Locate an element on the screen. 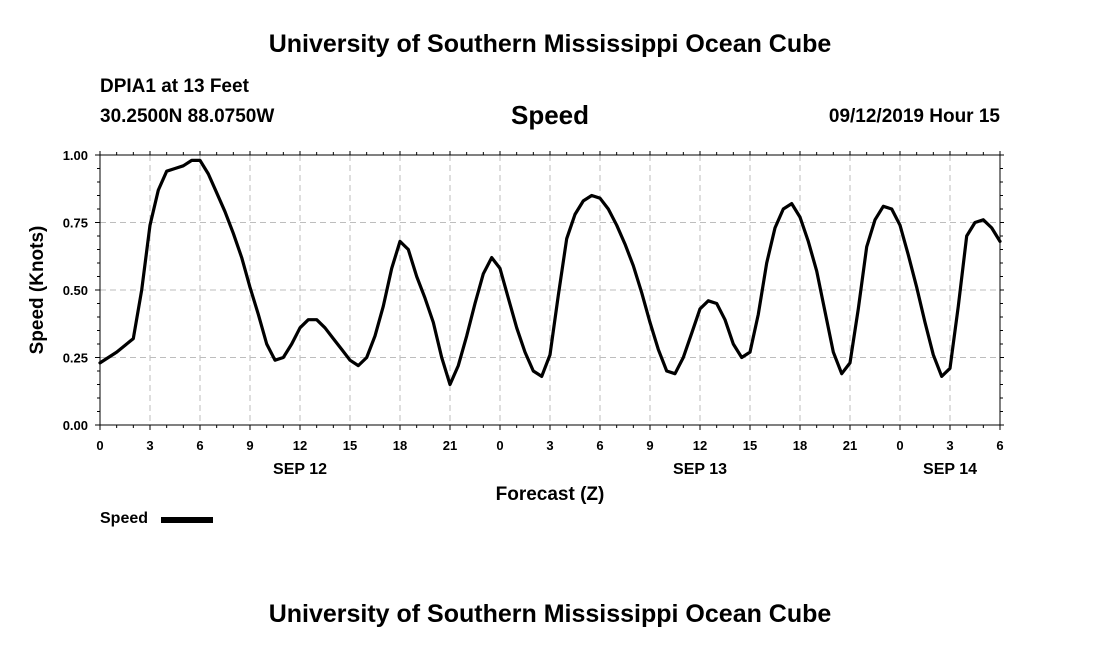  station-label: DPIA1 at 13 Feet is located at coordinates (174, 86).